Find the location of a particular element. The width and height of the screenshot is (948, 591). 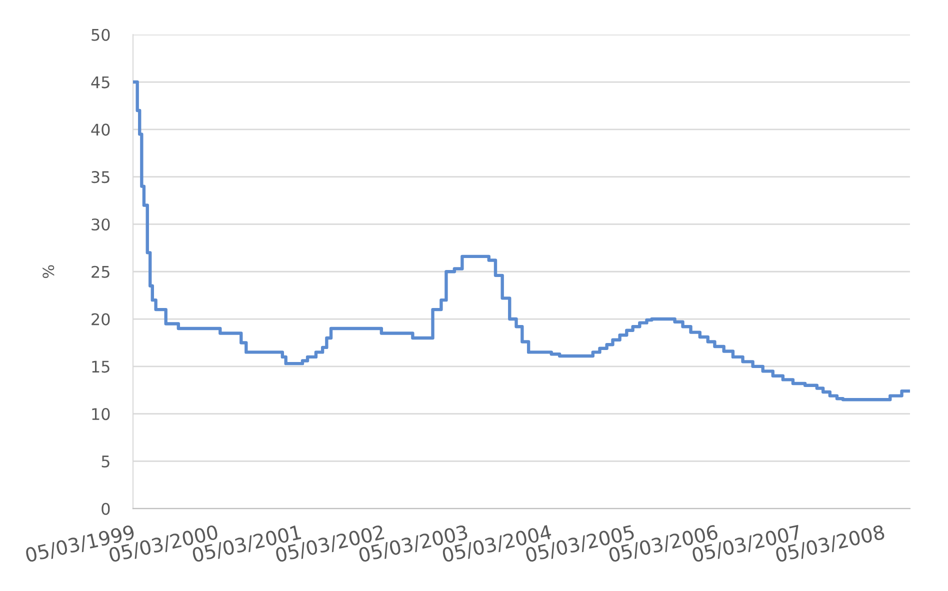

y-tick-label: 50 is located at coordinates (101, 34).